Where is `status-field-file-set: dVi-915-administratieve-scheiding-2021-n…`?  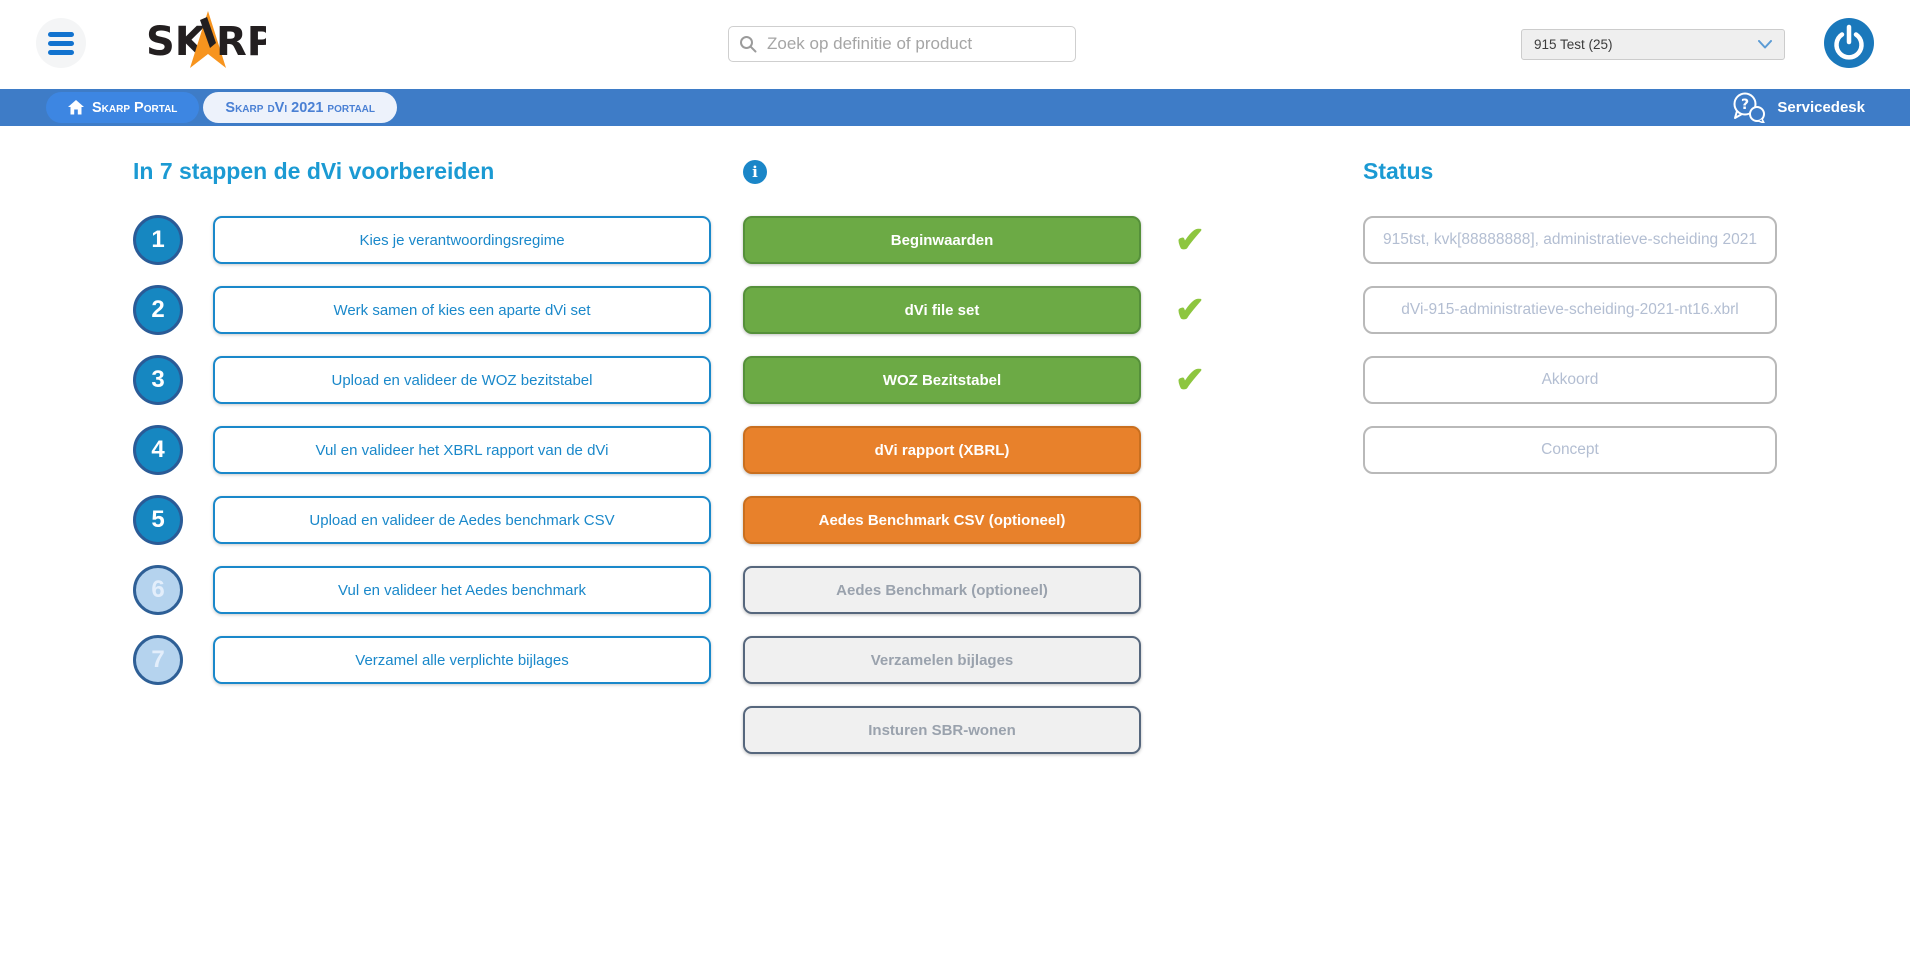
status-field-file-set: dVi-915-administratieve-scheiding-2021-n… is located at coordinates (1570, 310).